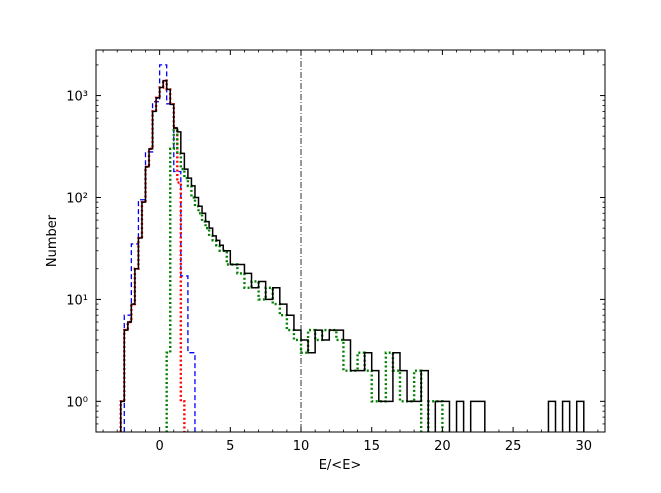 Image resolution: width=661 pixels, height=493 pixels. I want to click on y-tick-label: 10¹, so click(77, 300).